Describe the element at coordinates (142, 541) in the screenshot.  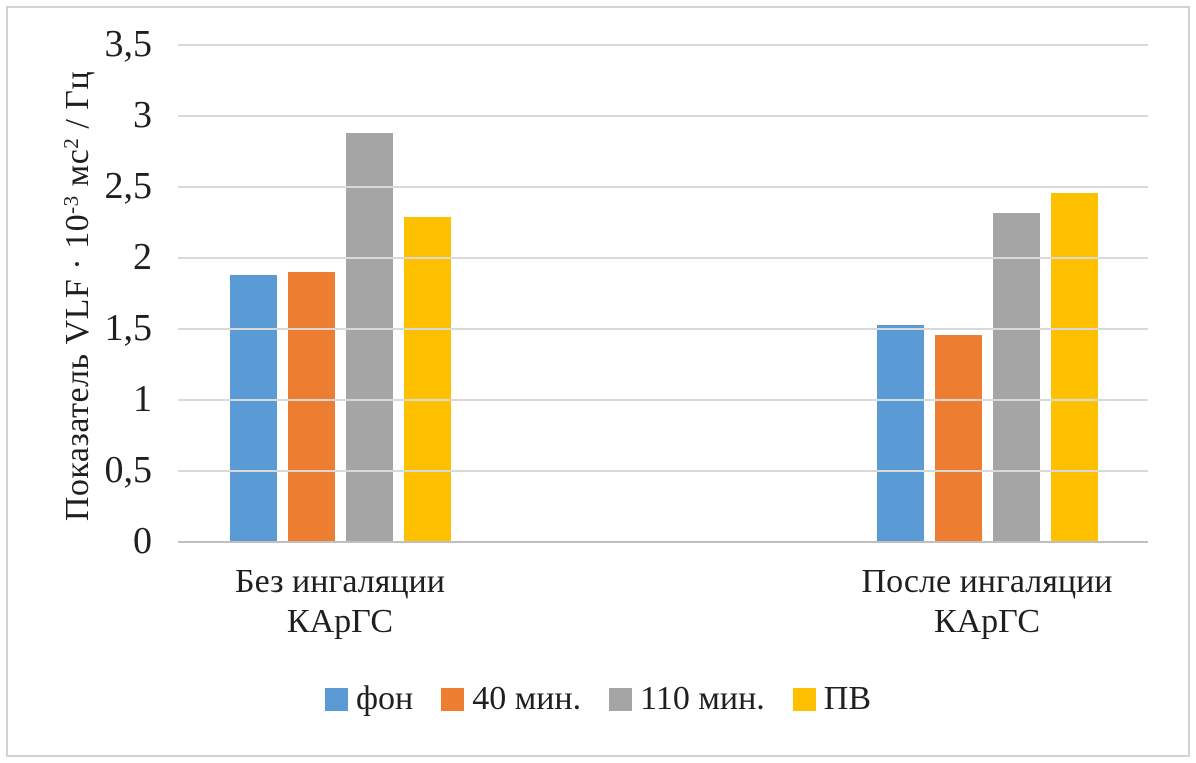
I see `y-axis-tick-label: 0` at that location.